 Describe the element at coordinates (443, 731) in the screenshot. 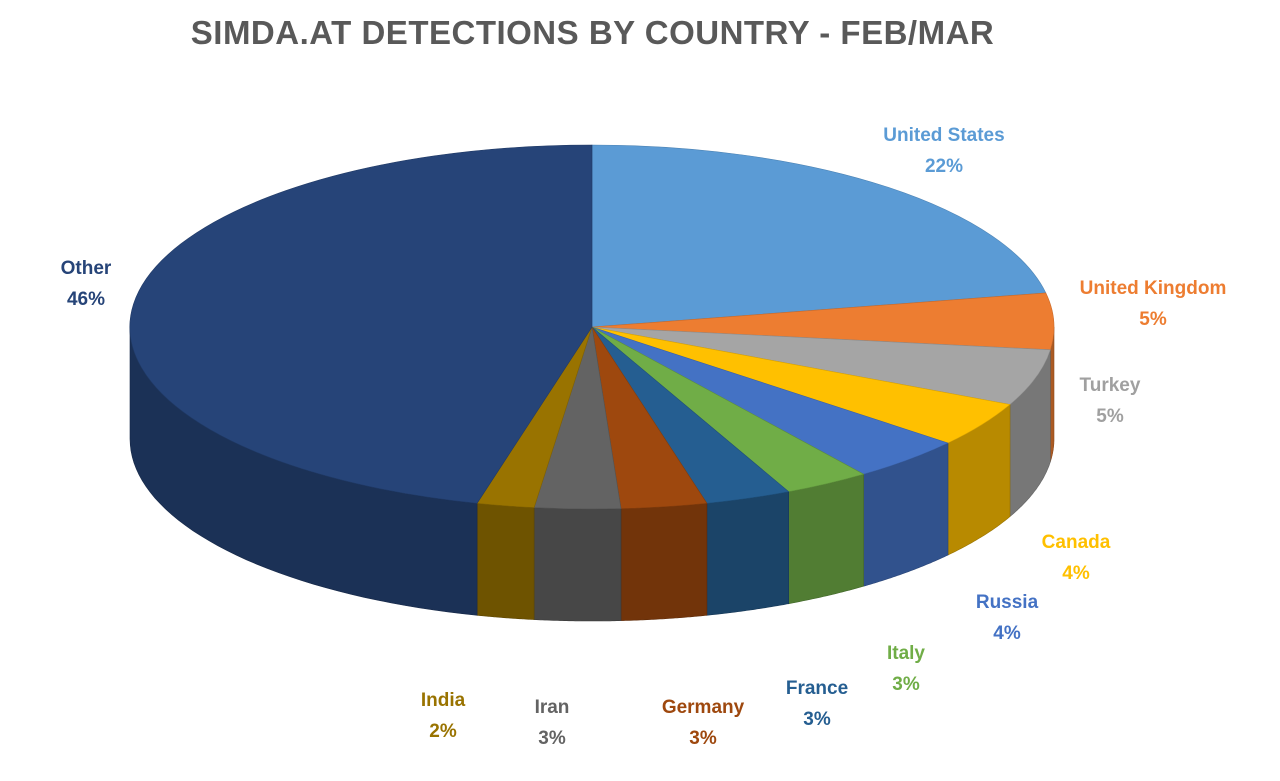

I see `value-label-india: 2%` at that location.